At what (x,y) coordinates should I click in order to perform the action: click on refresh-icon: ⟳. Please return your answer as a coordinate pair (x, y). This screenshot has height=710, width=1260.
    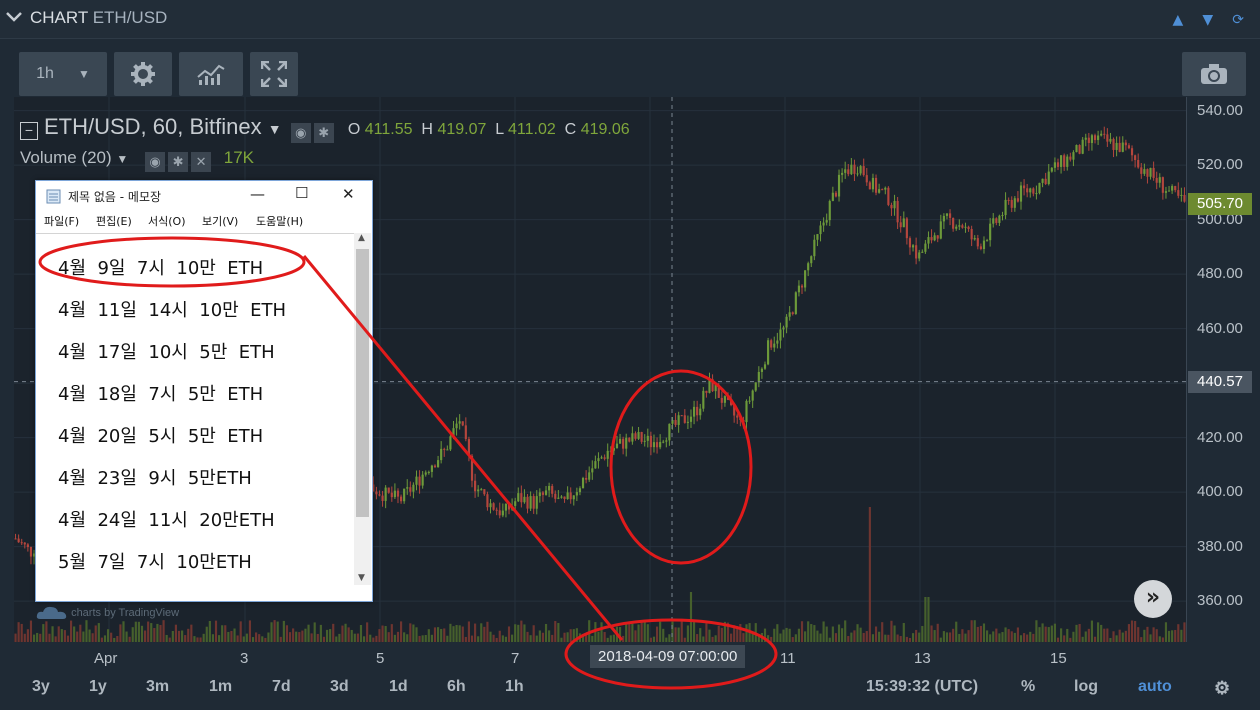
    Looking at the image, I should click on (1238, 20).